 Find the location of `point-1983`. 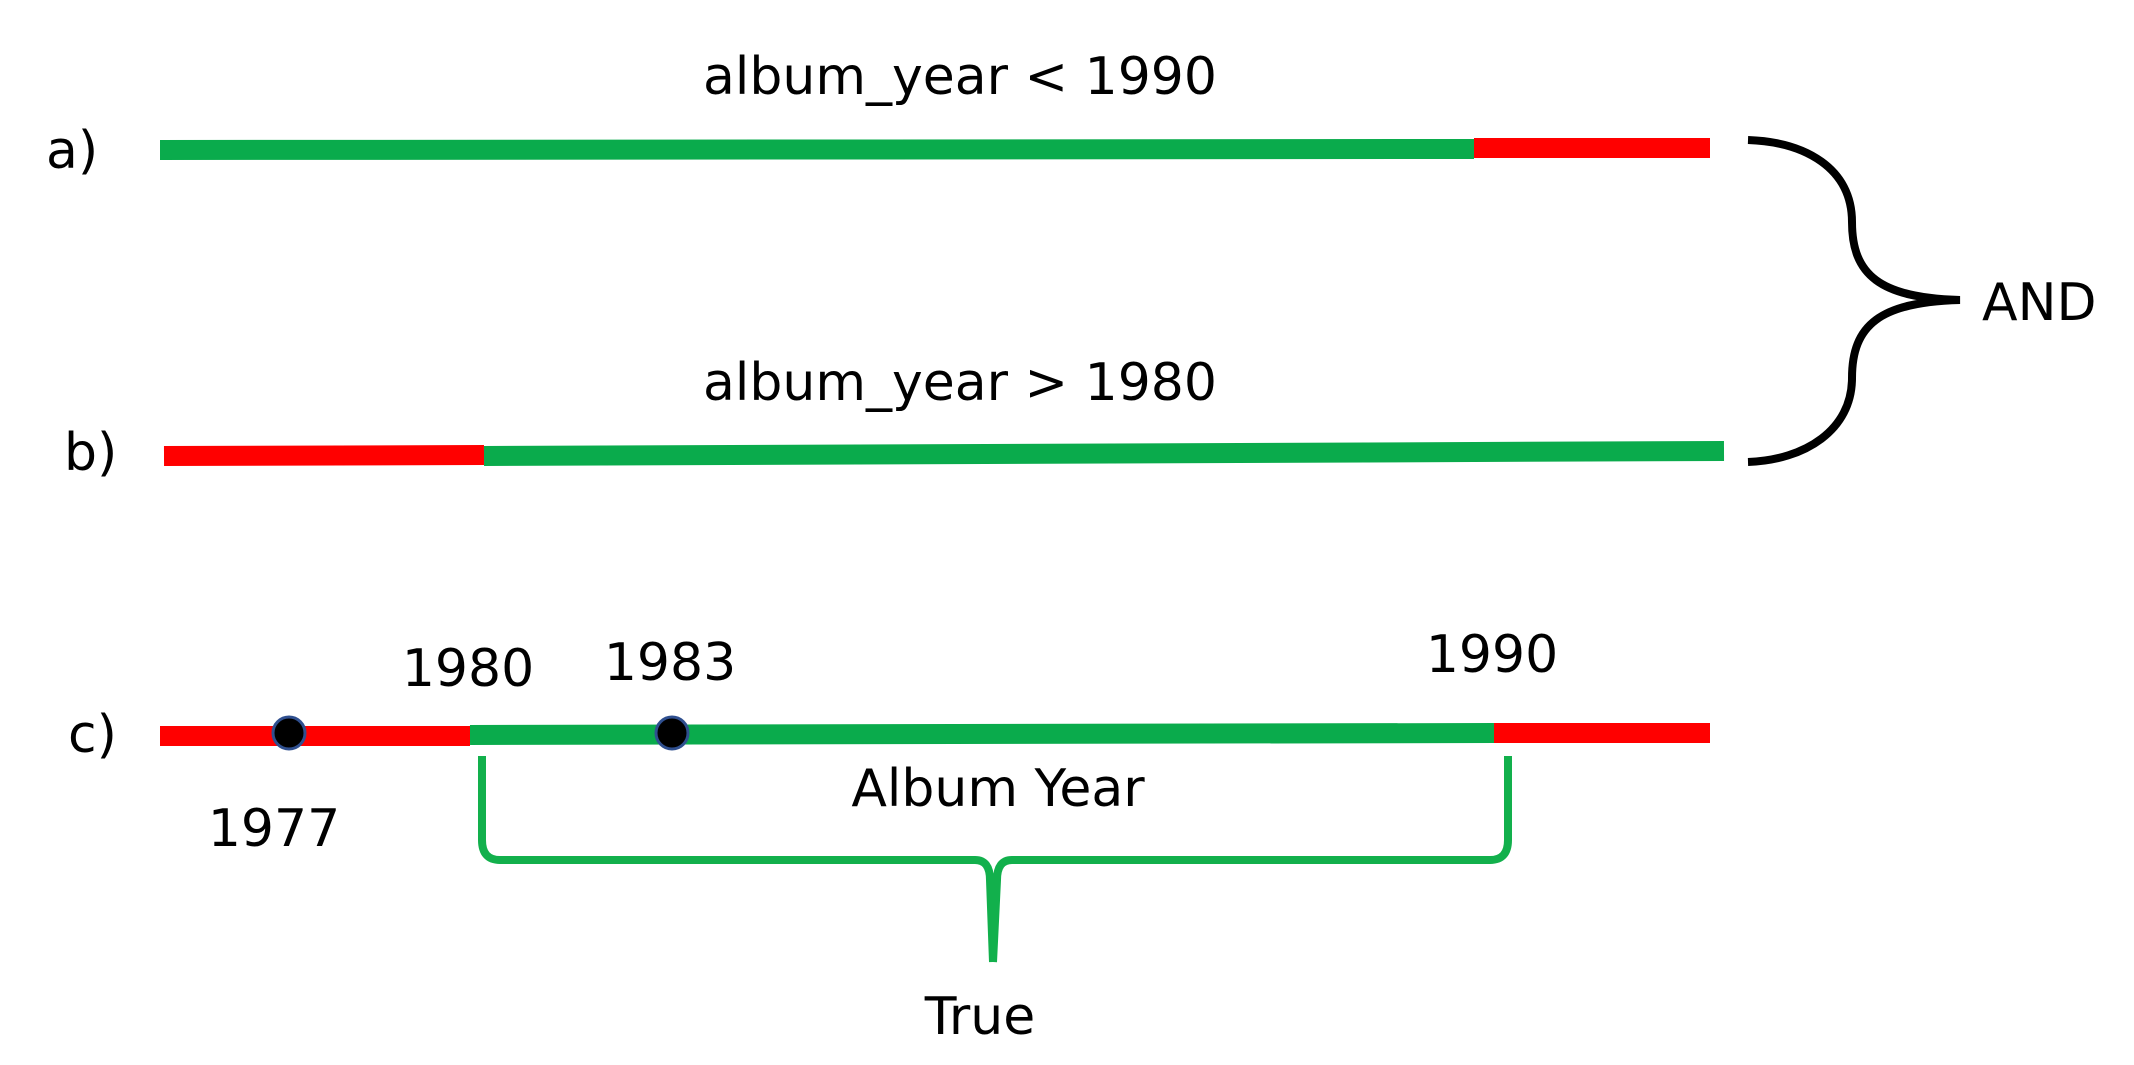

point-1983 is located at coordinates (672, 733).